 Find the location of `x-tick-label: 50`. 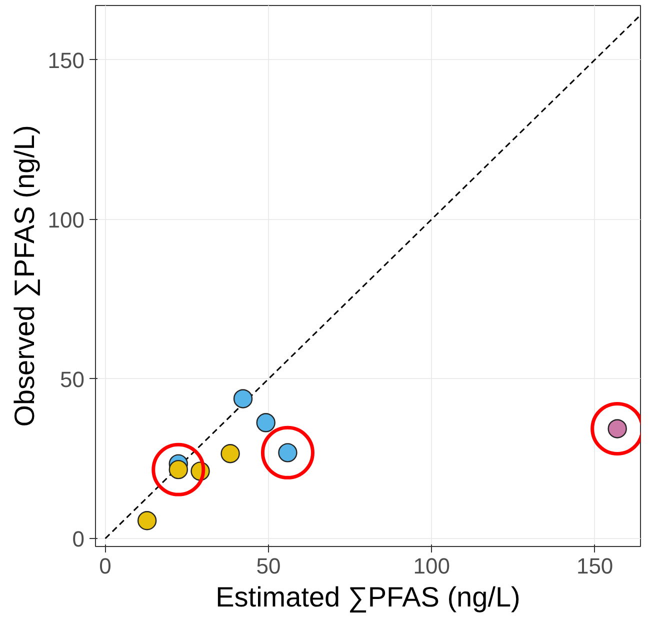

x-tick-label: 50 is located at coordinates (268, 566).